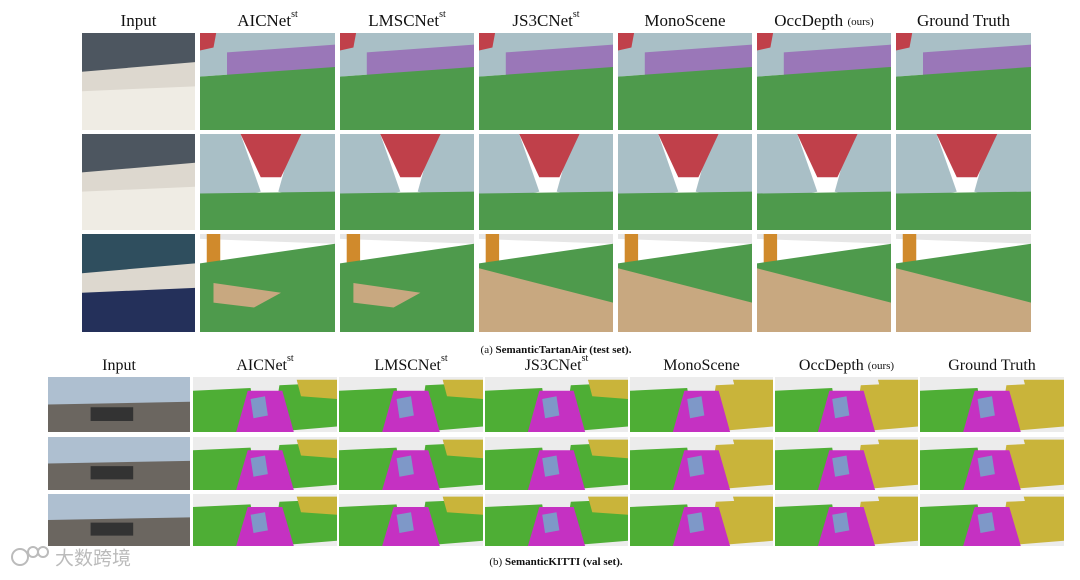 The height and width of the screenshot is (580, 1080). What do you see at coordinates (564, 562) in the screenshot?
I see `caption-text: SemanticKITTI (val set).` at bounding box center [564, 562].